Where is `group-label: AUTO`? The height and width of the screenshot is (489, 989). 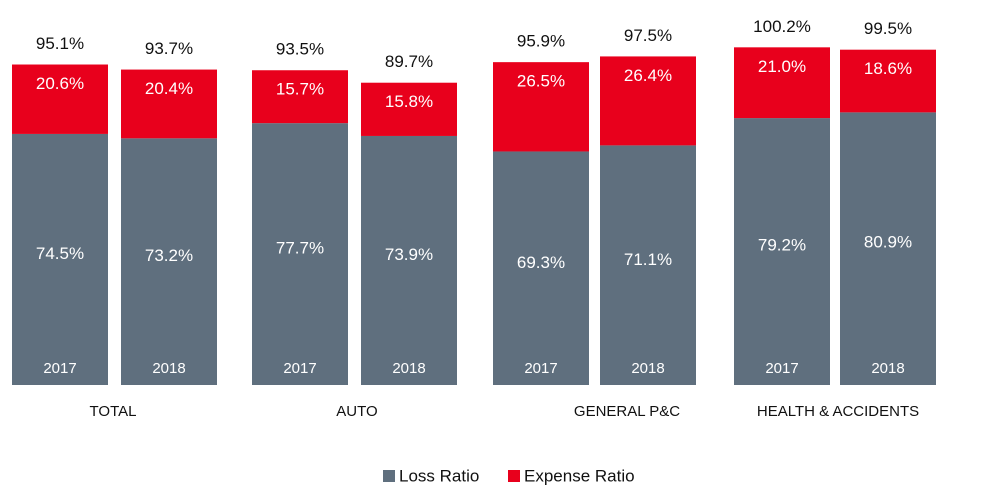 group-label: AUTO is located at coordinates (356, 411).